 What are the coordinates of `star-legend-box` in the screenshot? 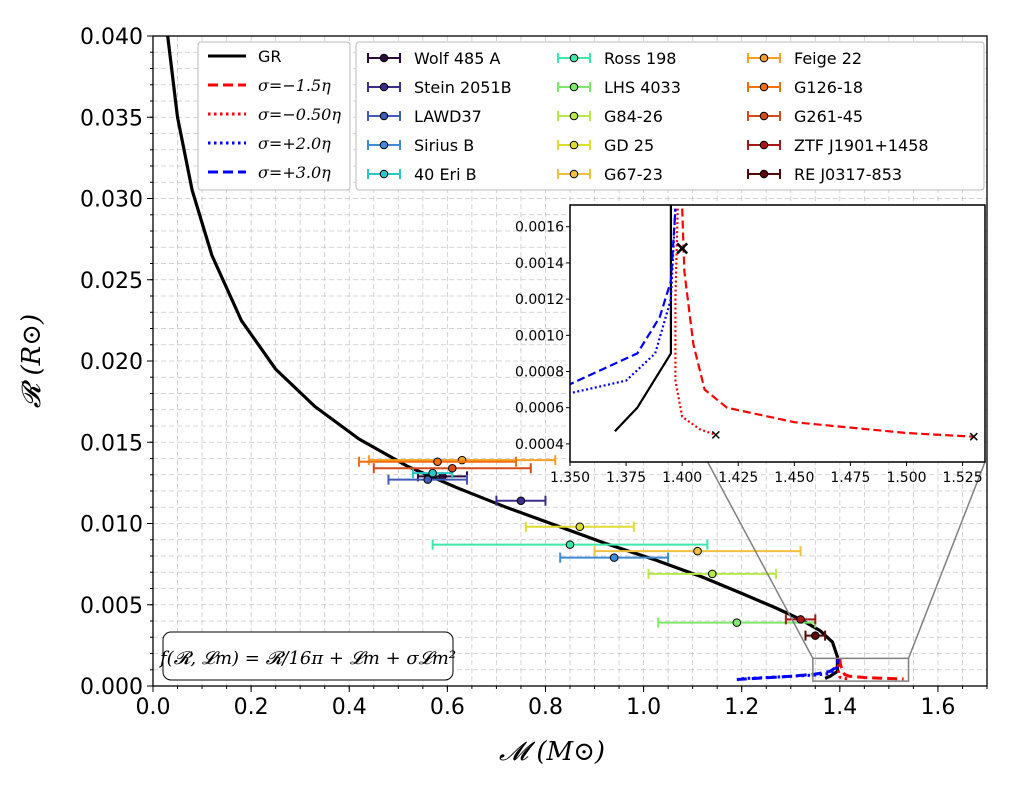 It's located at (670, 116).